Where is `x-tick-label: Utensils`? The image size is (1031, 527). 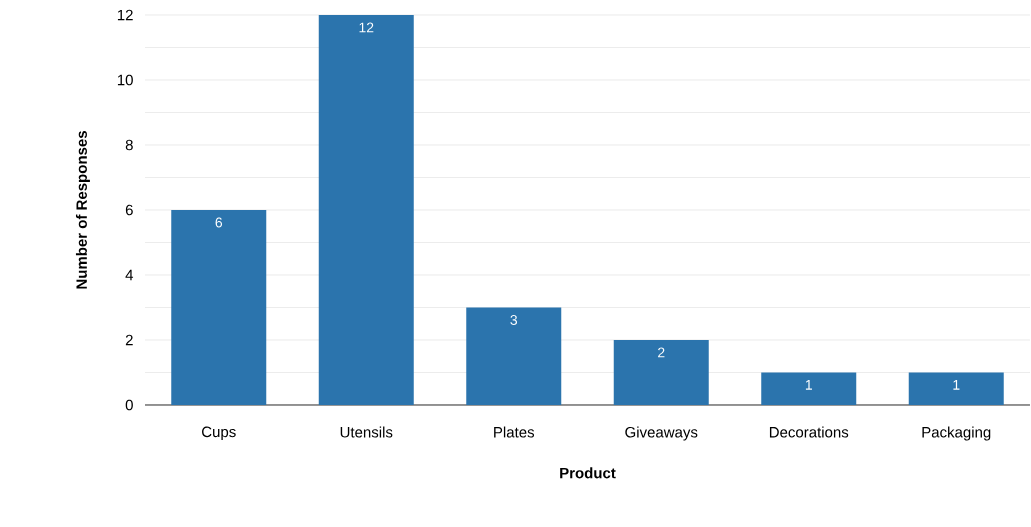
x-tick-label: Utensils is located at coordinates (366, 432).